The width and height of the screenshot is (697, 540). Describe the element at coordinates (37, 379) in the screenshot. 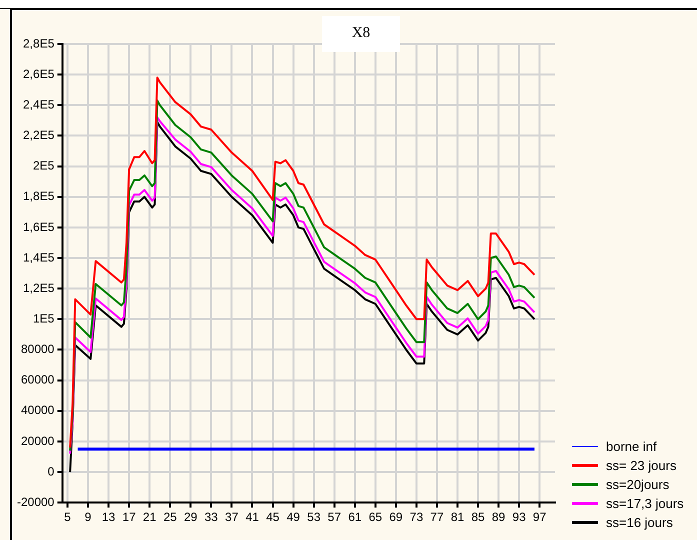

I see `y-tick-label: 60000` at that location.